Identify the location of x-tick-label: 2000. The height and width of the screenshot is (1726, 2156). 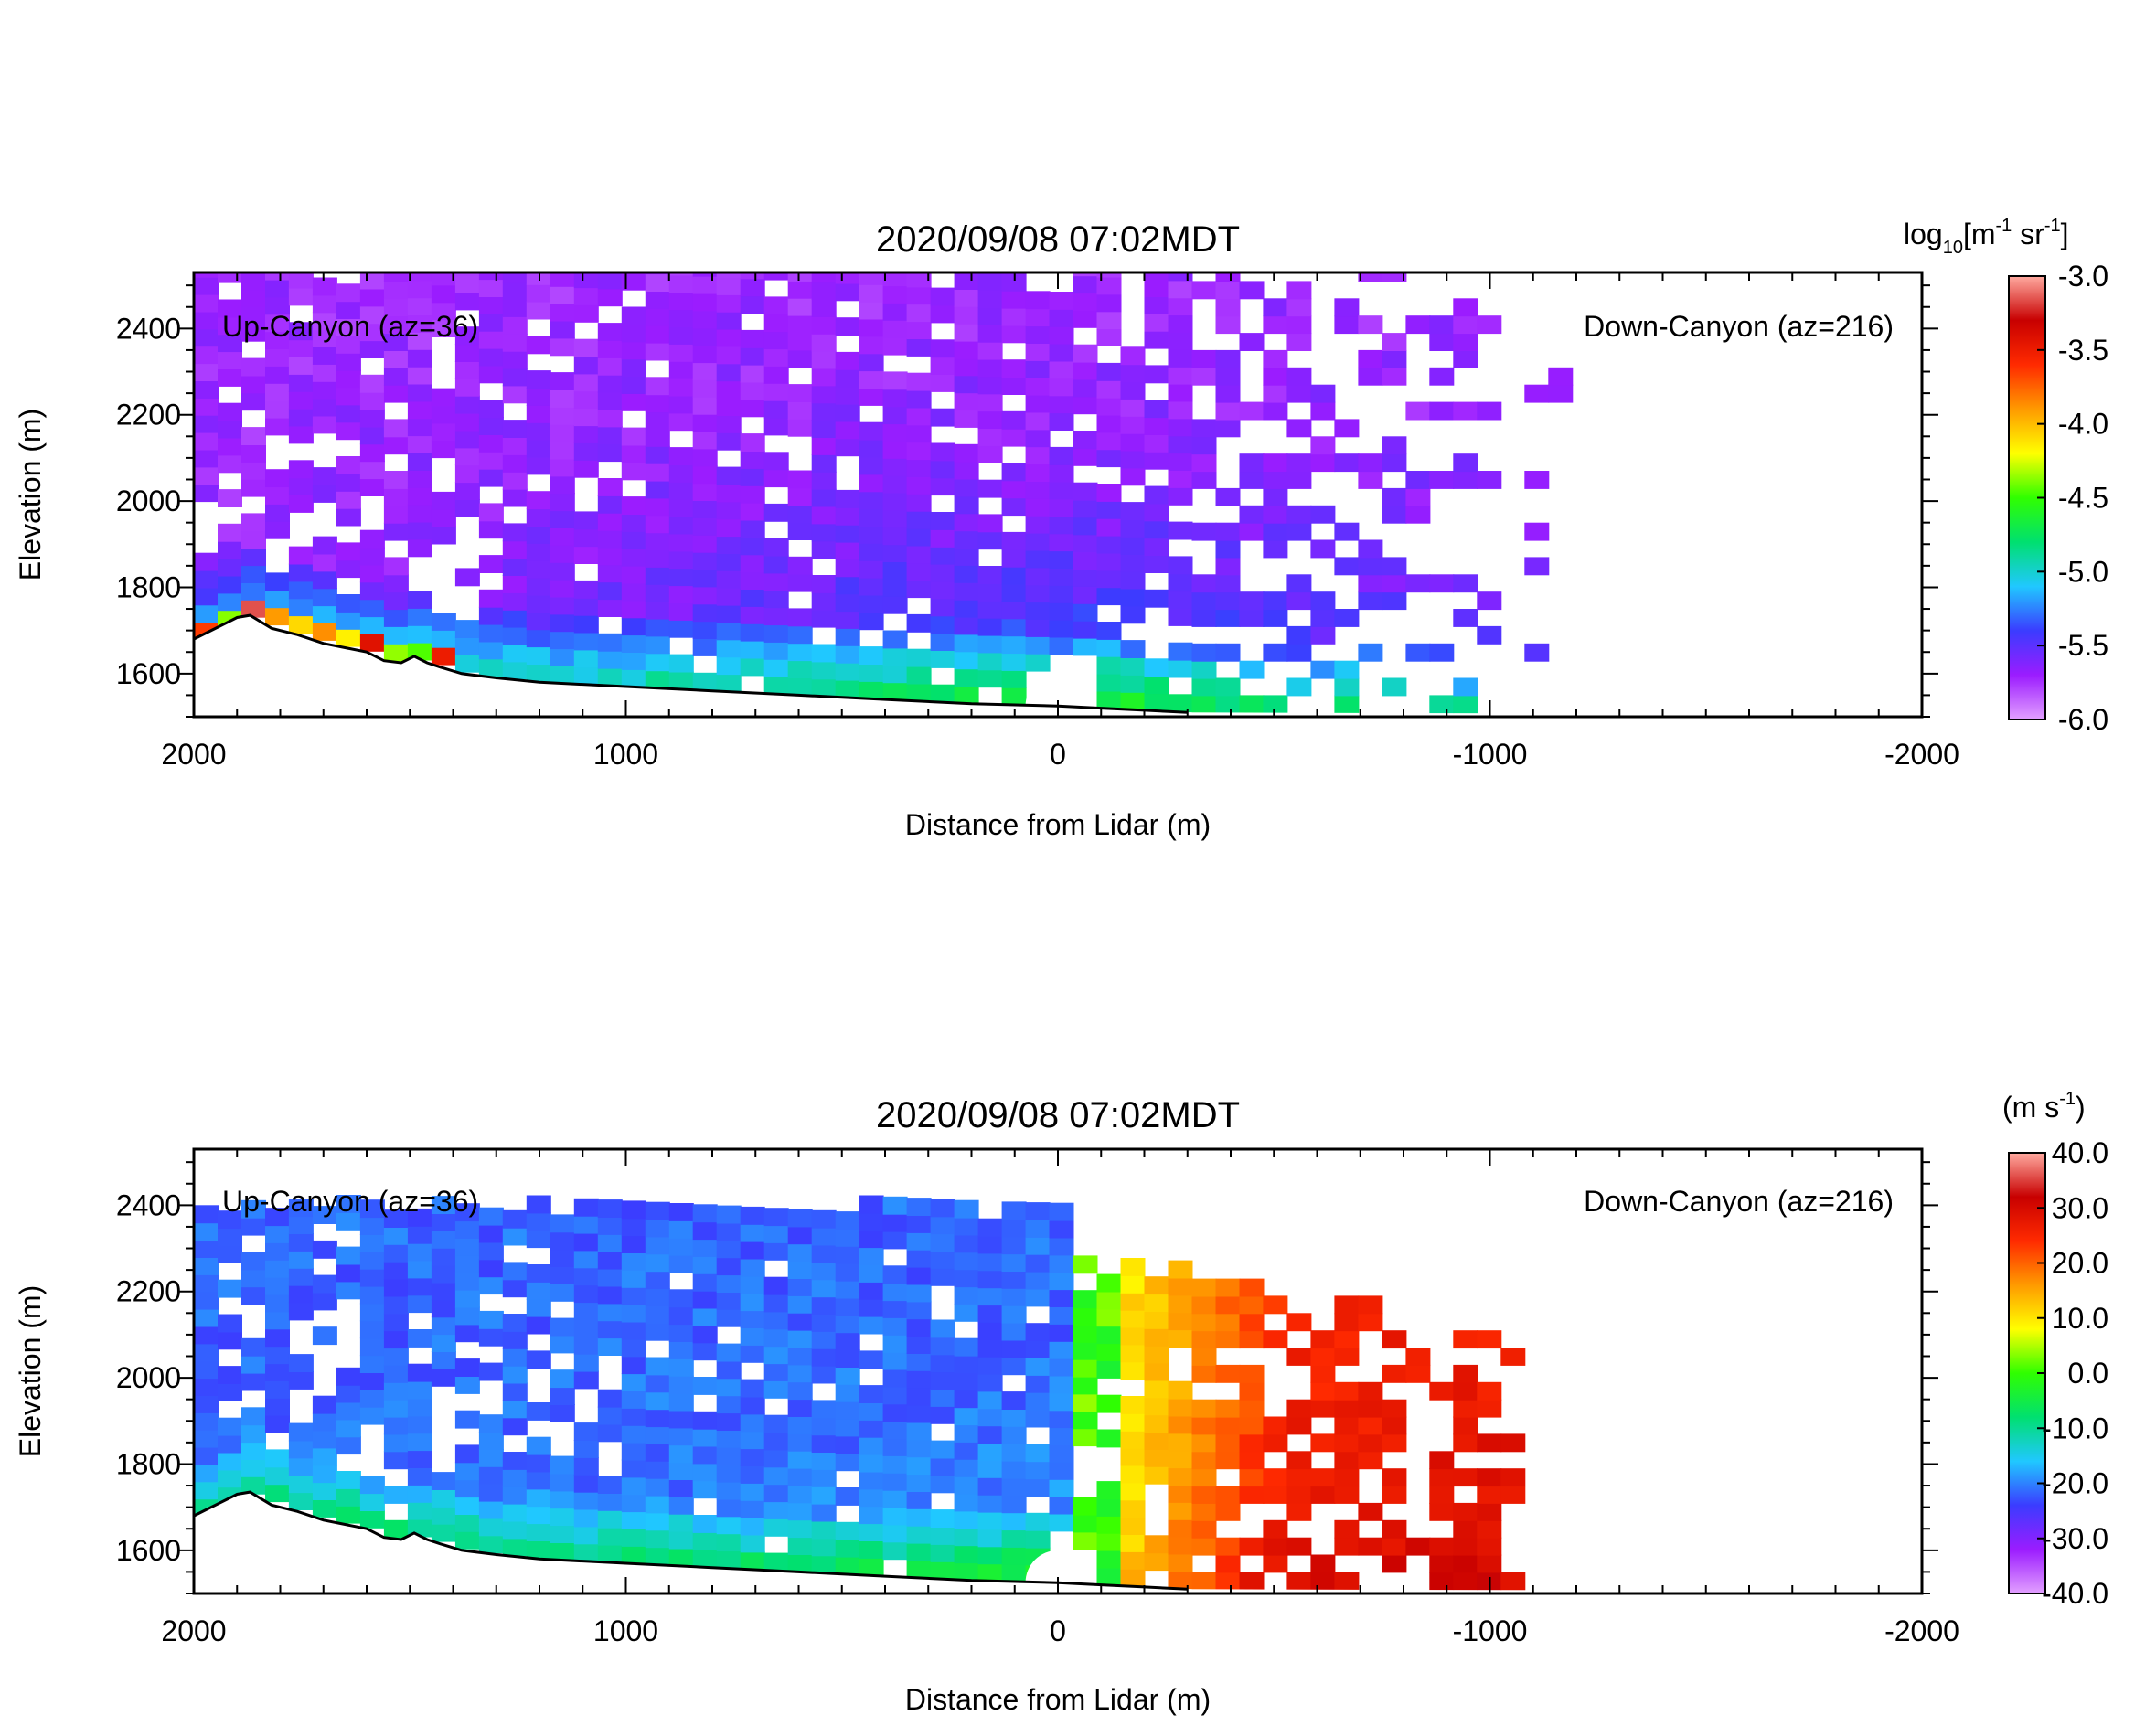
(193, 1630).